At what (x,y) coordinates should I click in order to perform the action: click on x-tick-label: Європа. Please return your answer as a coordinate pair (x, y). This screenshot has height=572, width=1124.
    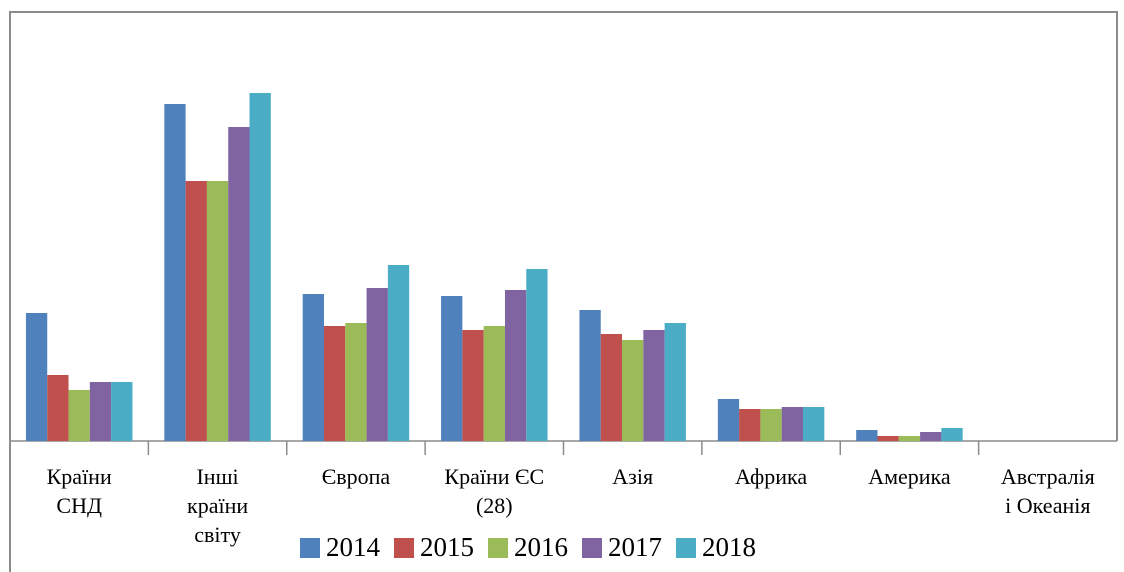
    Looking at the image, I should click on (356, 476).